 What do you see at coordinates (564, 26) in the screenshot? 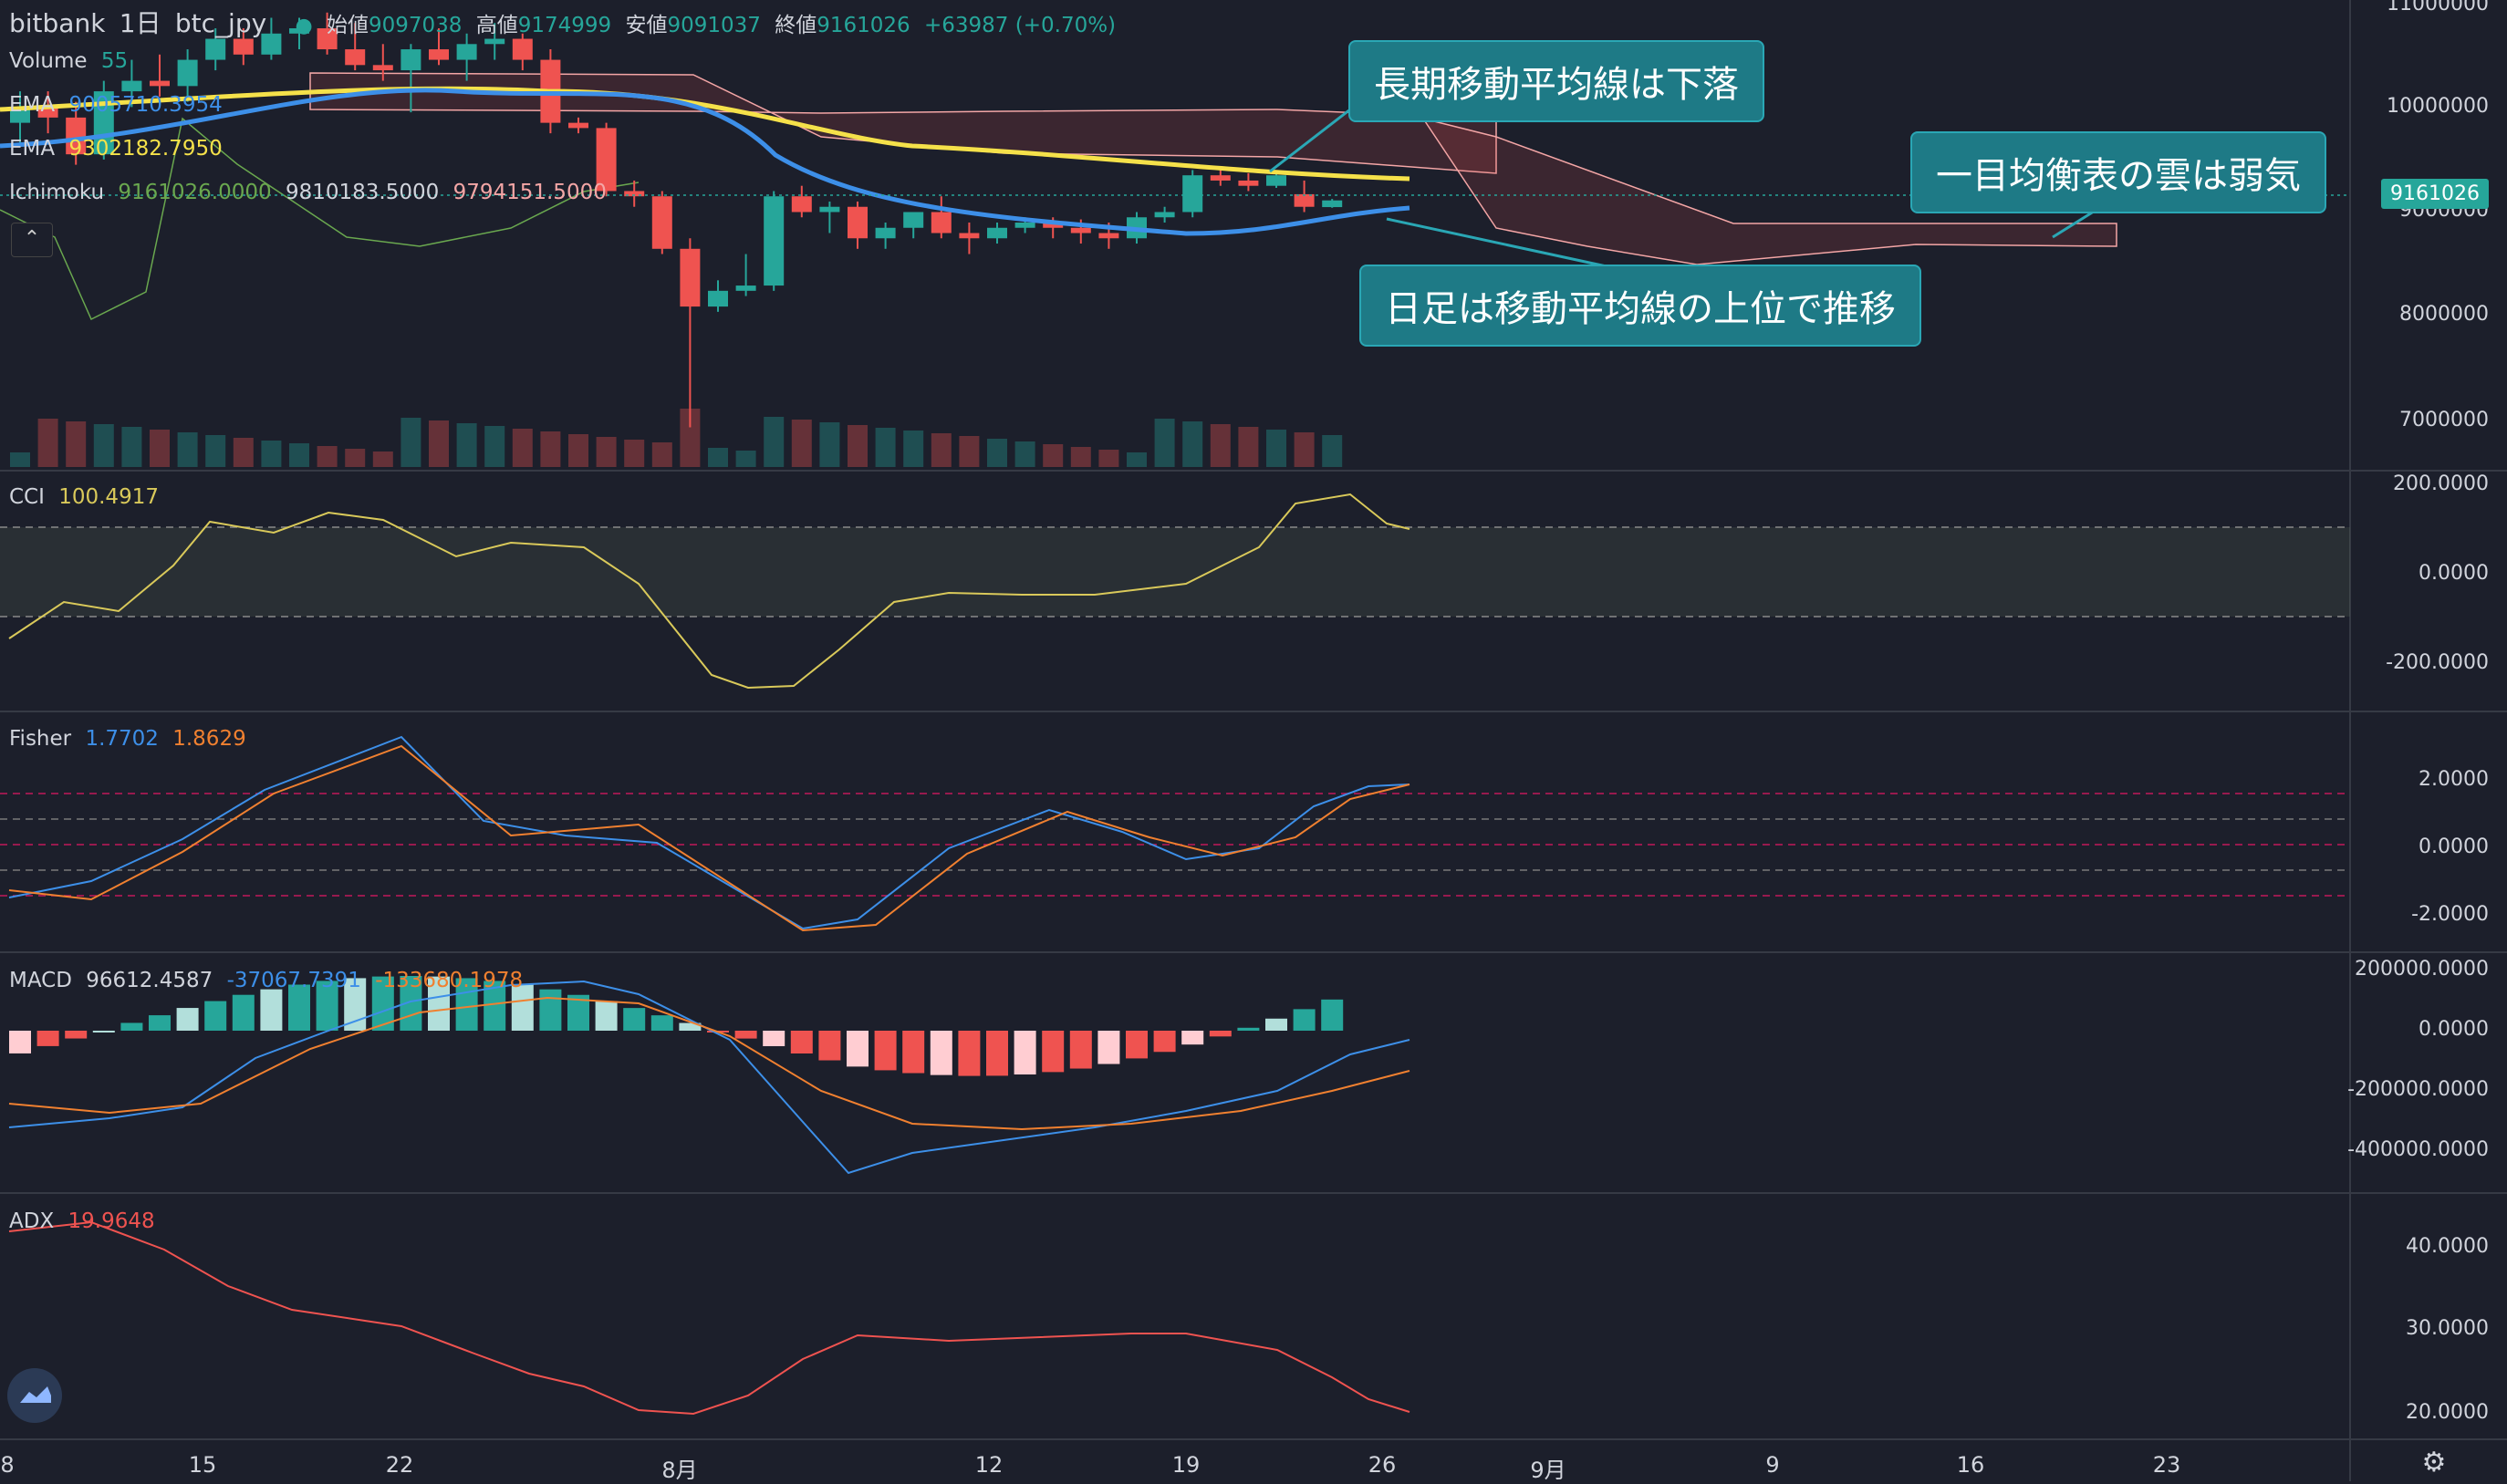
I see `high-value: 9174999` at bounding box center [564, 26].